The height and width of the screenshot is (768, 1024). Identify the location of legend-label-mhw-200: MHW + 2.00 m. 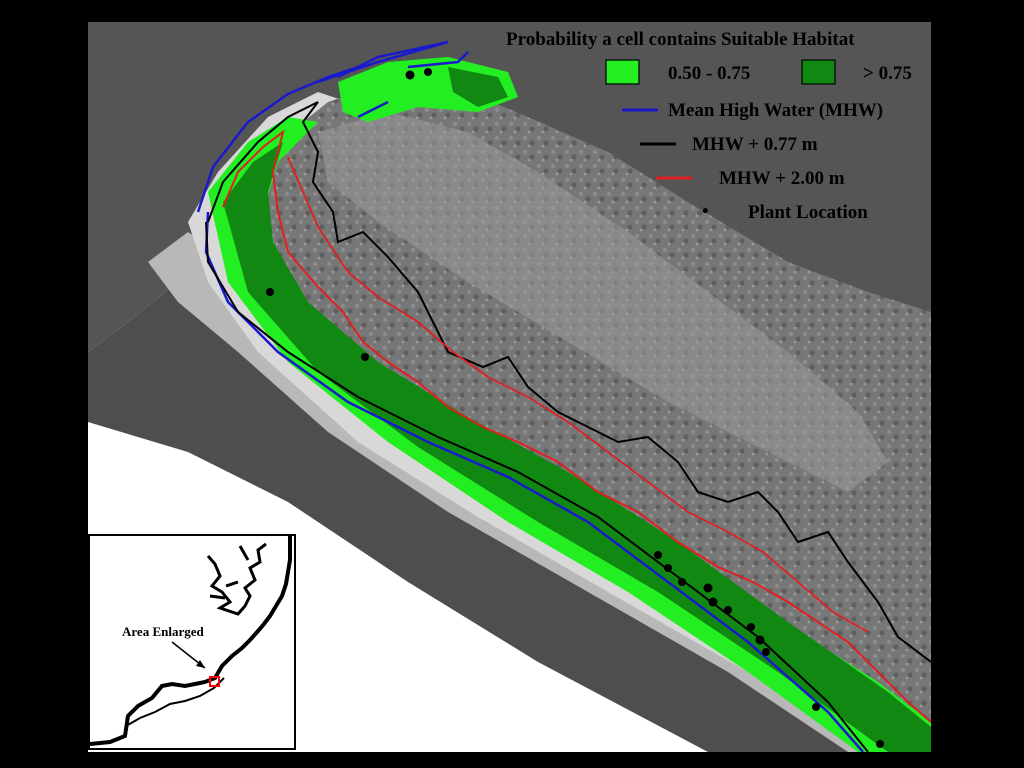
(782, 178).